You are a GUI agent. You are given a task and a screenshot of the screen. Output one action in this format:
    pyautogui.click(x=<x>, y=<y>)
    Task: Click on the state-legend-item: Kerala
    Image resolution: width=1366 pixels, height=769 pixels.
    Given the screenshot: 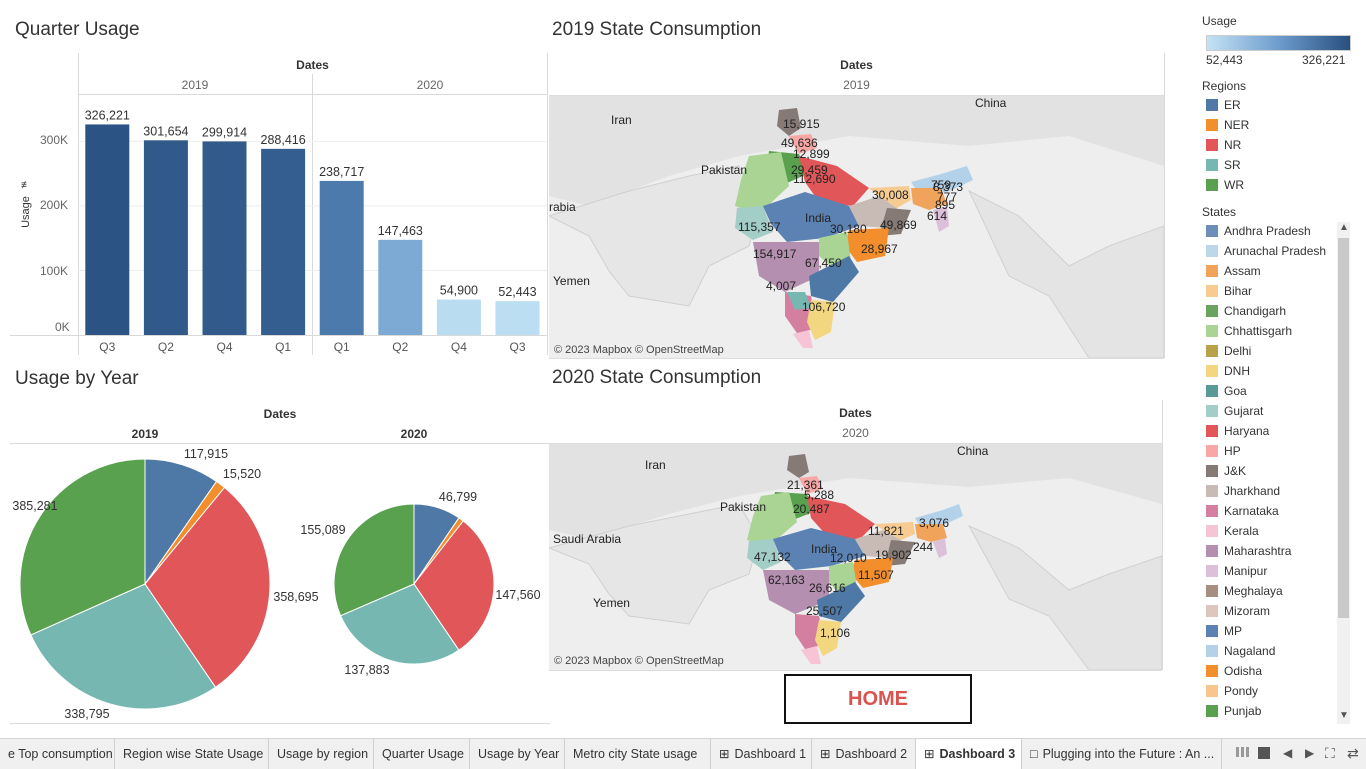 What is the action you would take?
    pyautogui.click(x=1232, y=531)
    